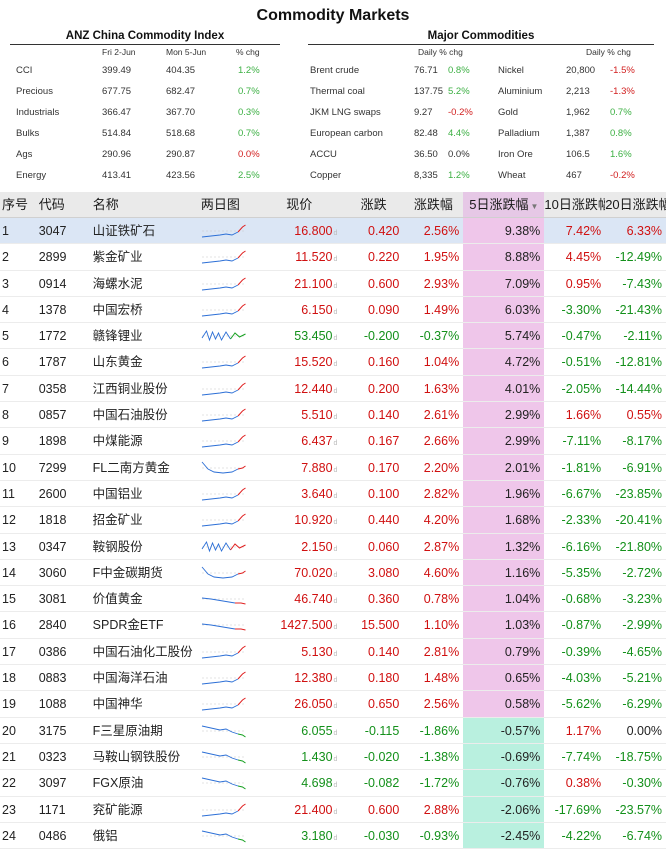 The height and width of the screenshot is (849, 666). Describe the element at coordinates (130, 415) in the screenshot. I see `stock-name: 中国石油股份` at that location.